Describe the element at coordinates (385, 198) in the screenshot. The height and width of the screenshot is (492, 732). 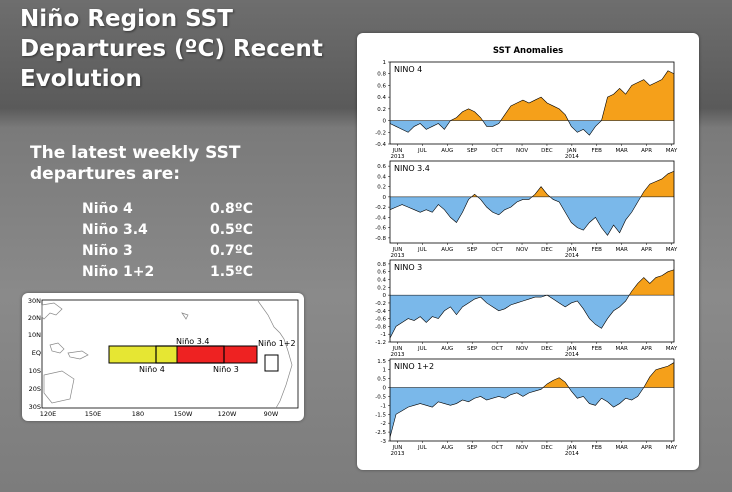
I see `panel-2-y-tick-label: 0` at that location.